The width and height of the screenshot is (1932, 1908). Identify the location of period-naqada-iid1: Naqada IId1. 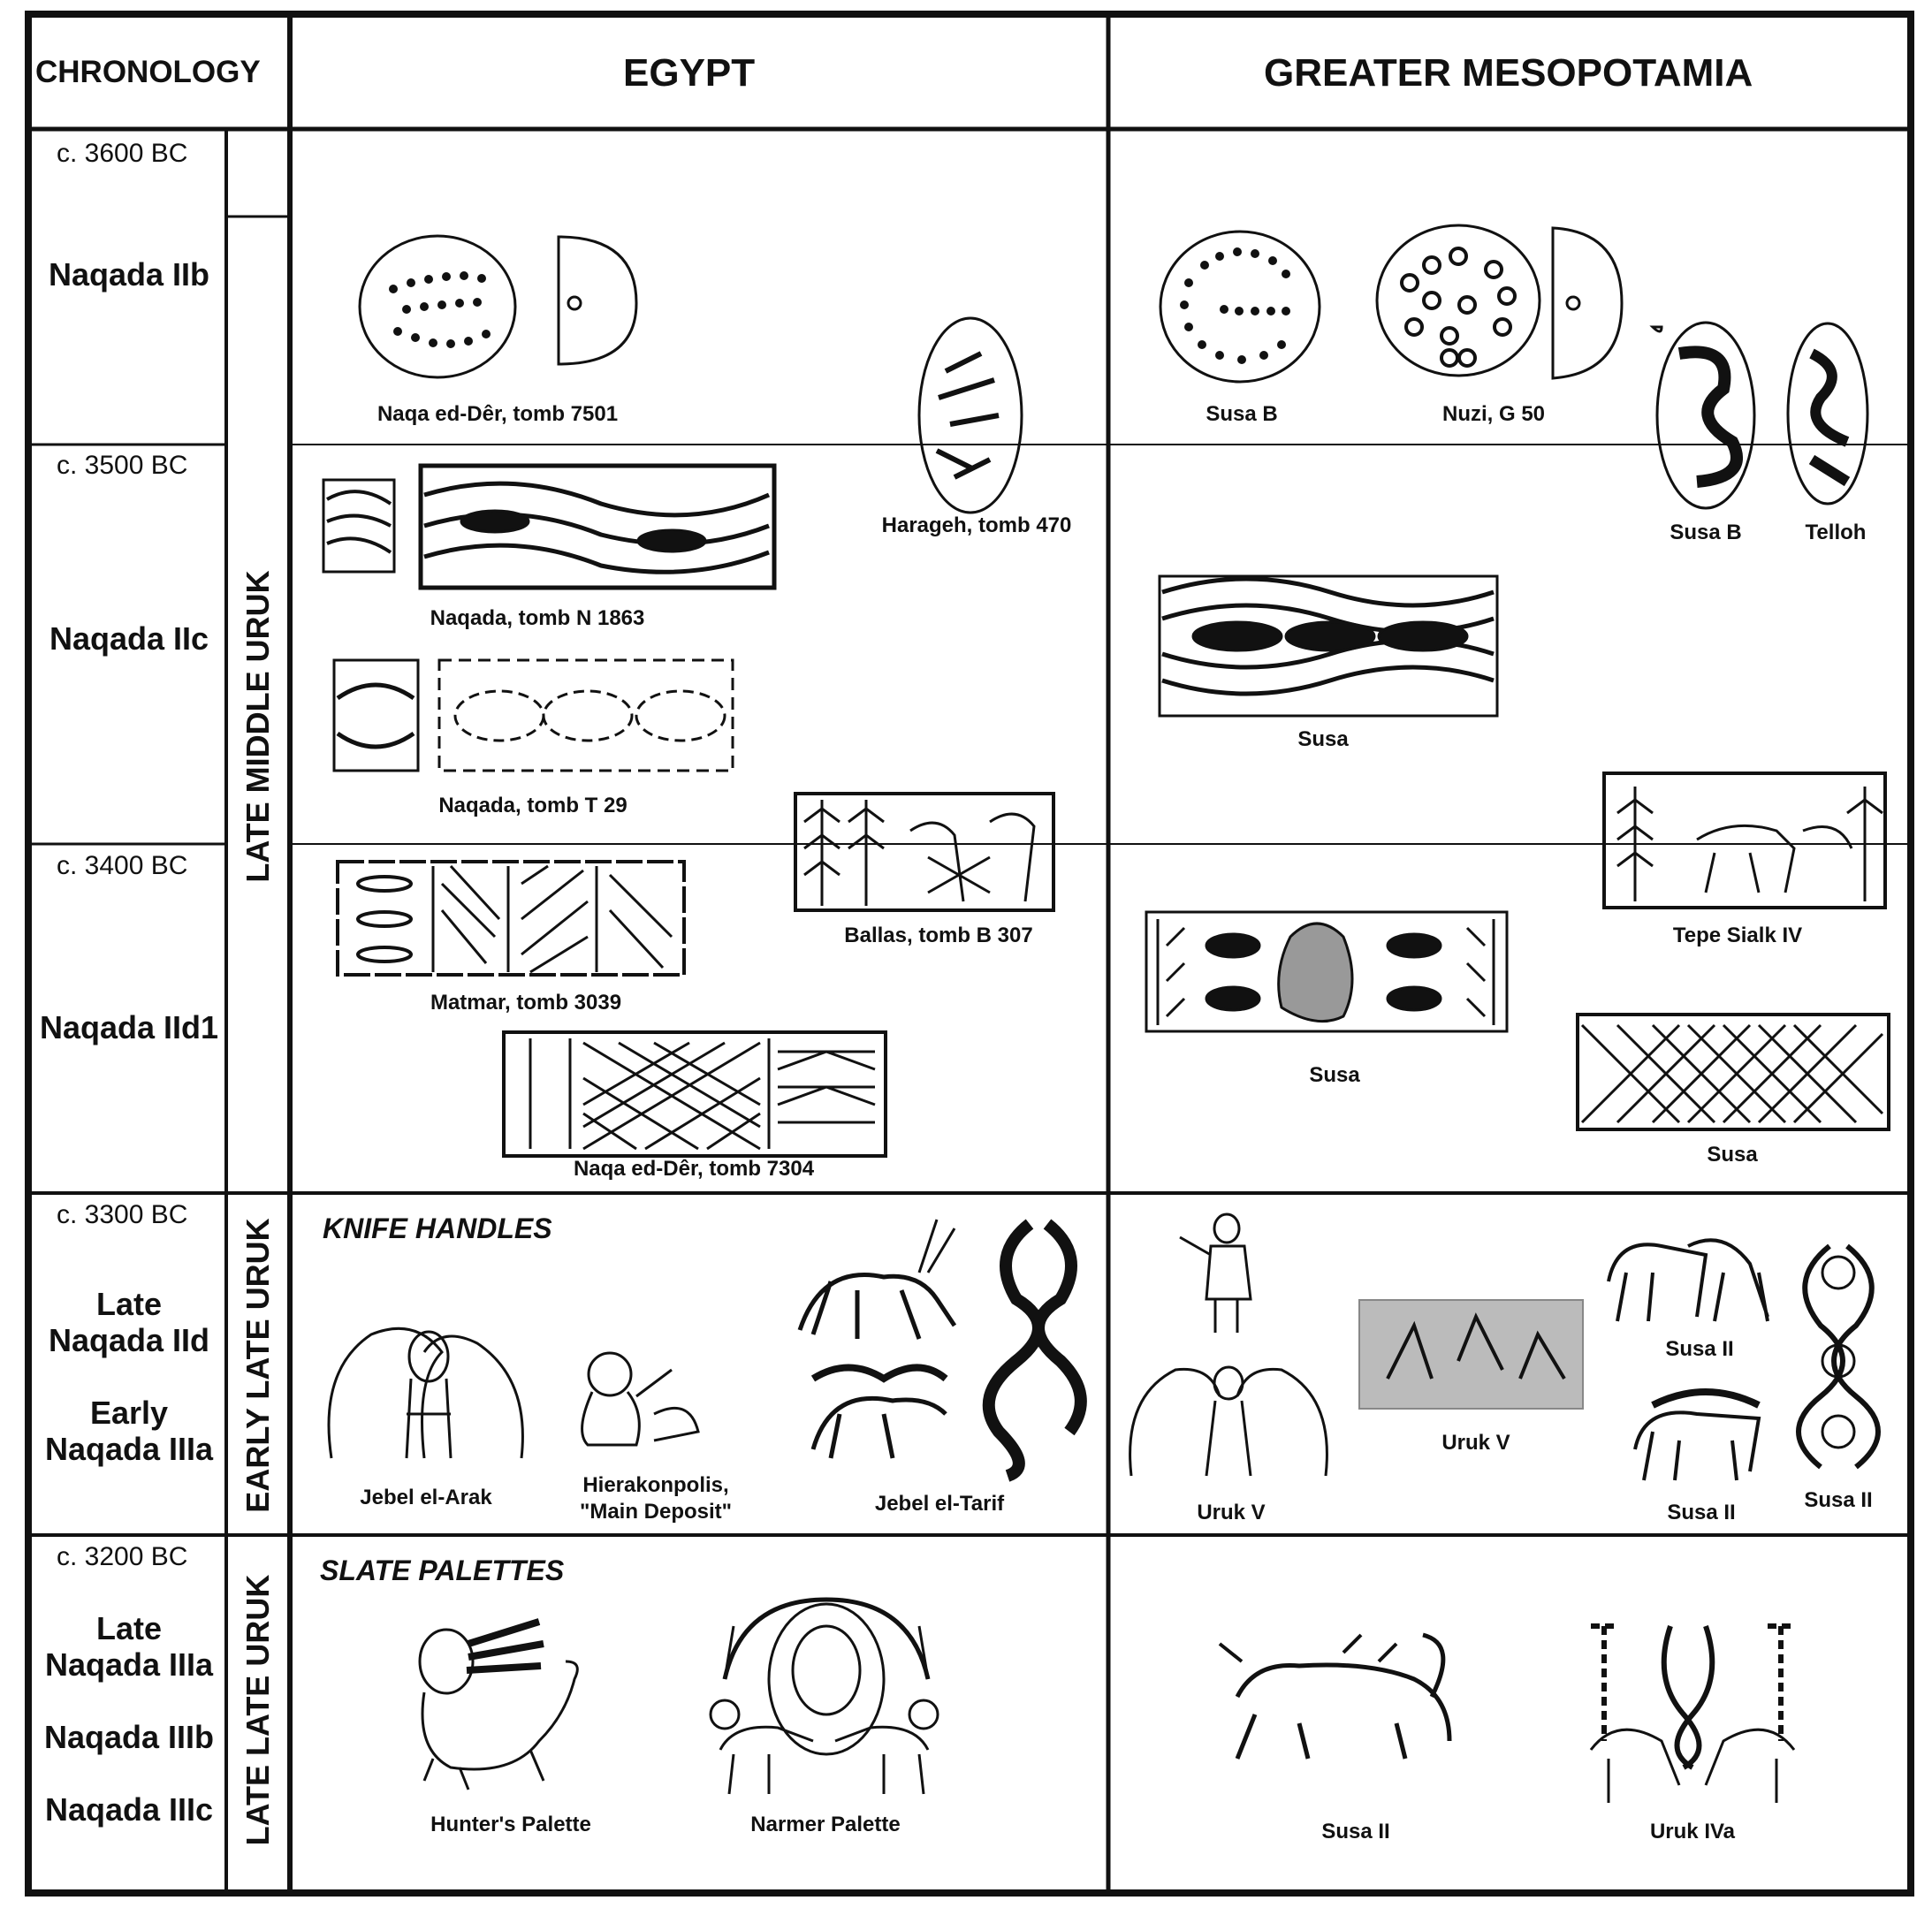
(129, 1027).